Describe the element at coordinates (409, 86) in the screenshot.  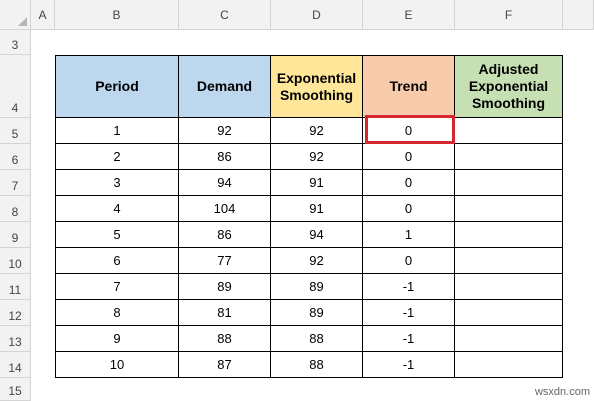
I see `table-header-trend: Trend` at that location.